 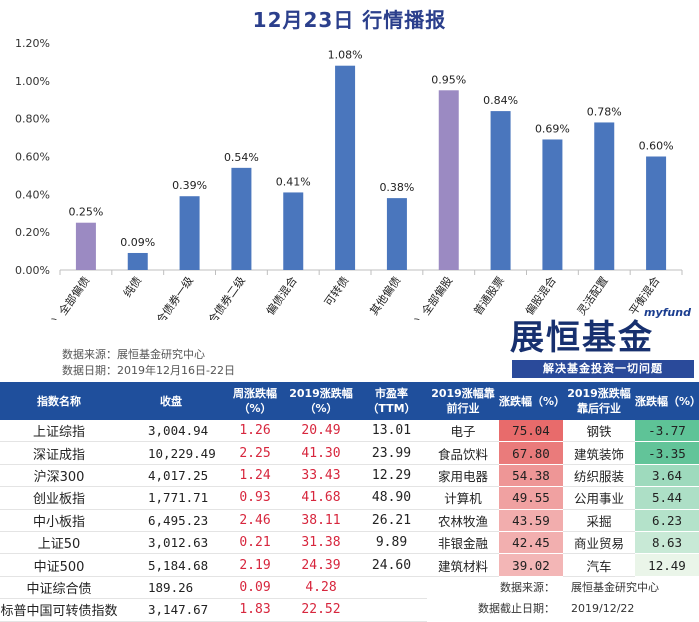 I want to click on y-tick-label: 0.40%, so click(x=32, y=194).